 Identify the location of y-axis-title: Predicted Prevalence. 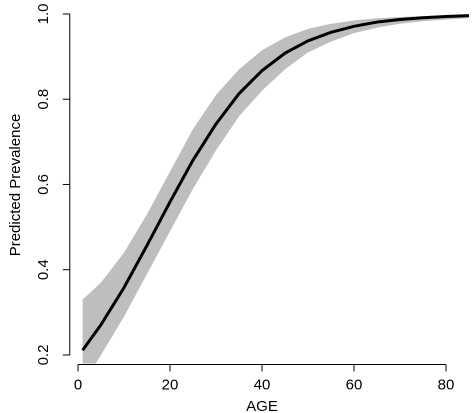
(15, 185).